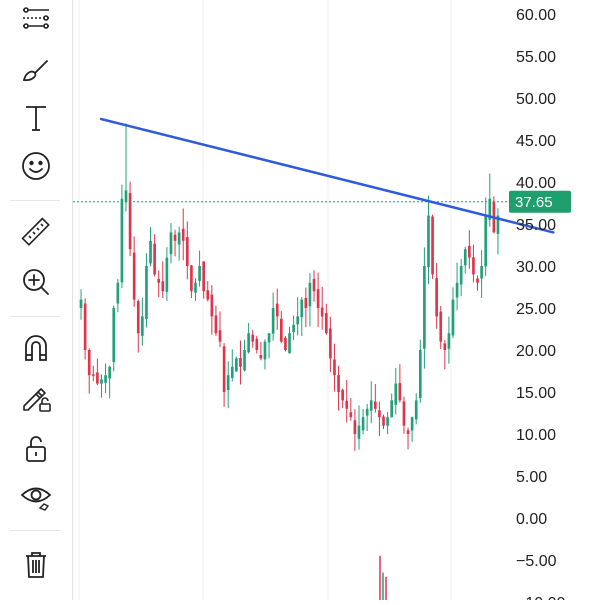 The height and width of the screenshot is (605, 600). Describe the element at coordinates (36, 166) in the screenshot. I see `emoji-icon` at that location.